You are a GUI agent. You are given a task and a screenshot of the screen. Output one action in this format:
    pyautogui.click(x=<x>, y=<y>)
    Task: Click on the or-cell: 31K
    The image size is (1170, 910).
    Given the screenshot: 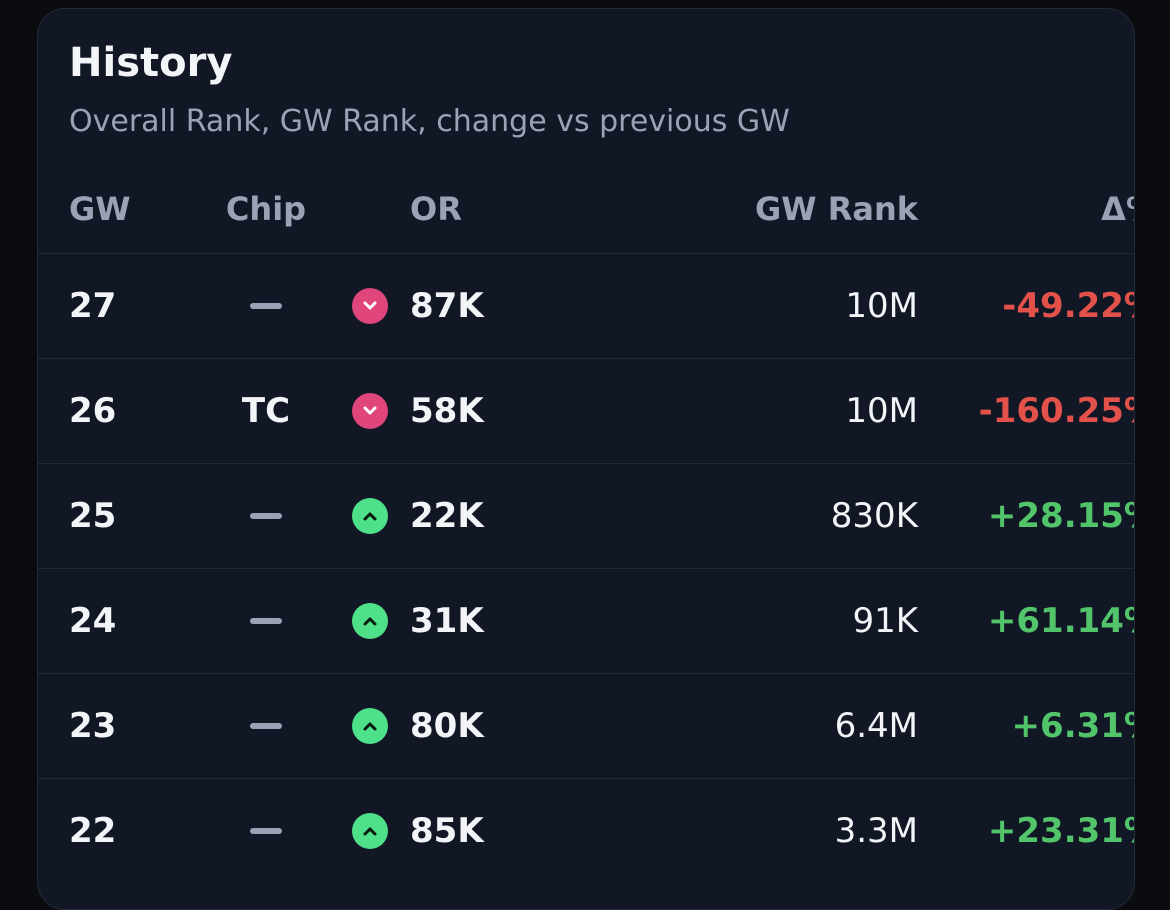 What is the action you would take?
    pyautogui.click(x=447, y=621)
    